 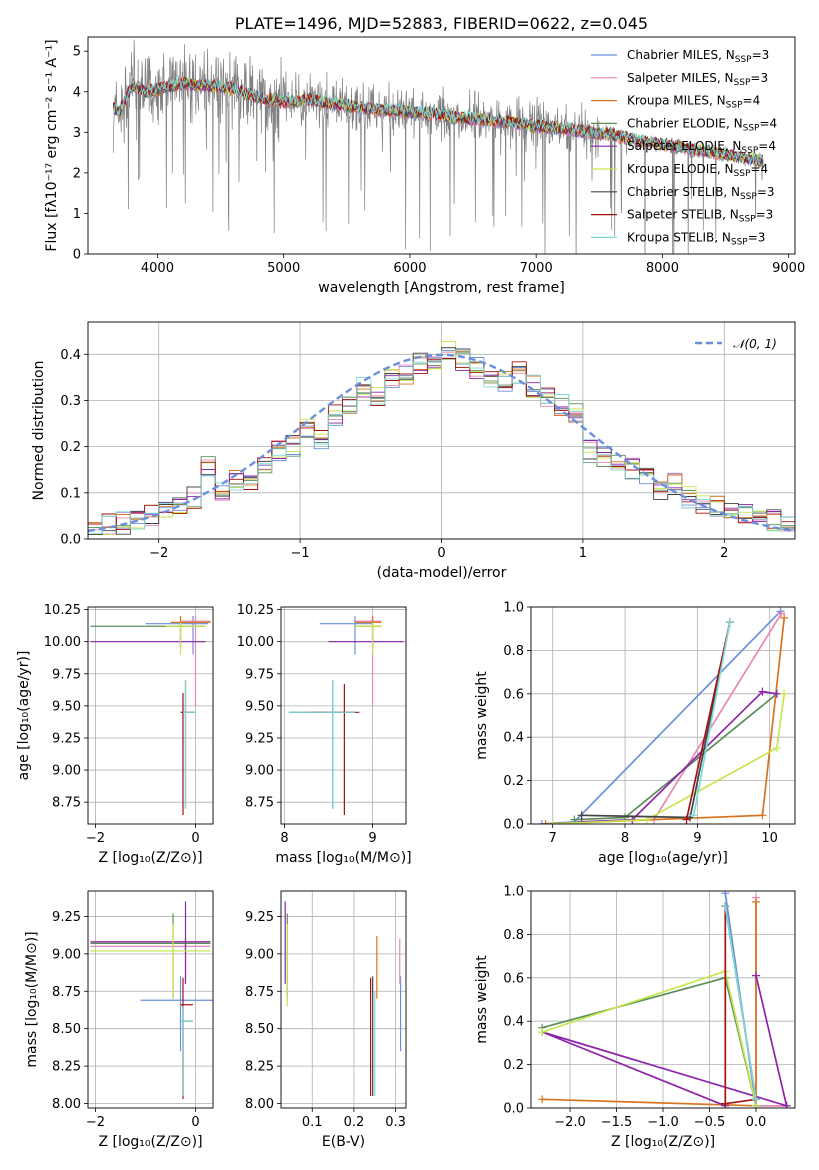 What do you see at coordinates (77, 173) in the screenshot?
I see `y-tick-label: 2` at bounding box center [77, 173].